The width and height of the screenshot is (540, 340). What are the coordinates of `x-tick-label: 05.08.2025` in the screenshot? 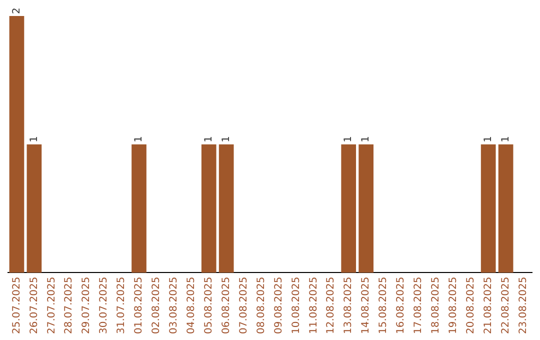 It's located at (208, 305).